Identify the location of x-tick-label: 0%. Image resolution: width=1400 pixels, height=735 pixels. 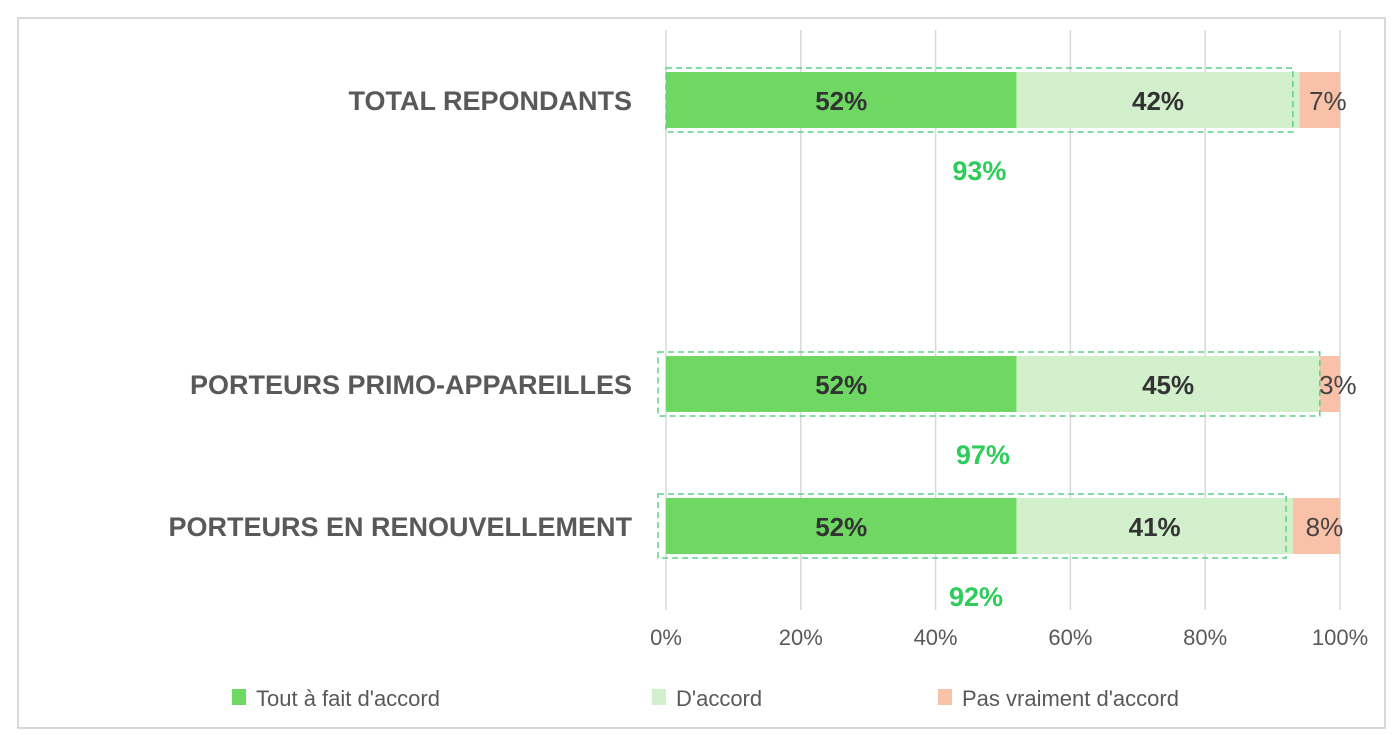
(666, 637).